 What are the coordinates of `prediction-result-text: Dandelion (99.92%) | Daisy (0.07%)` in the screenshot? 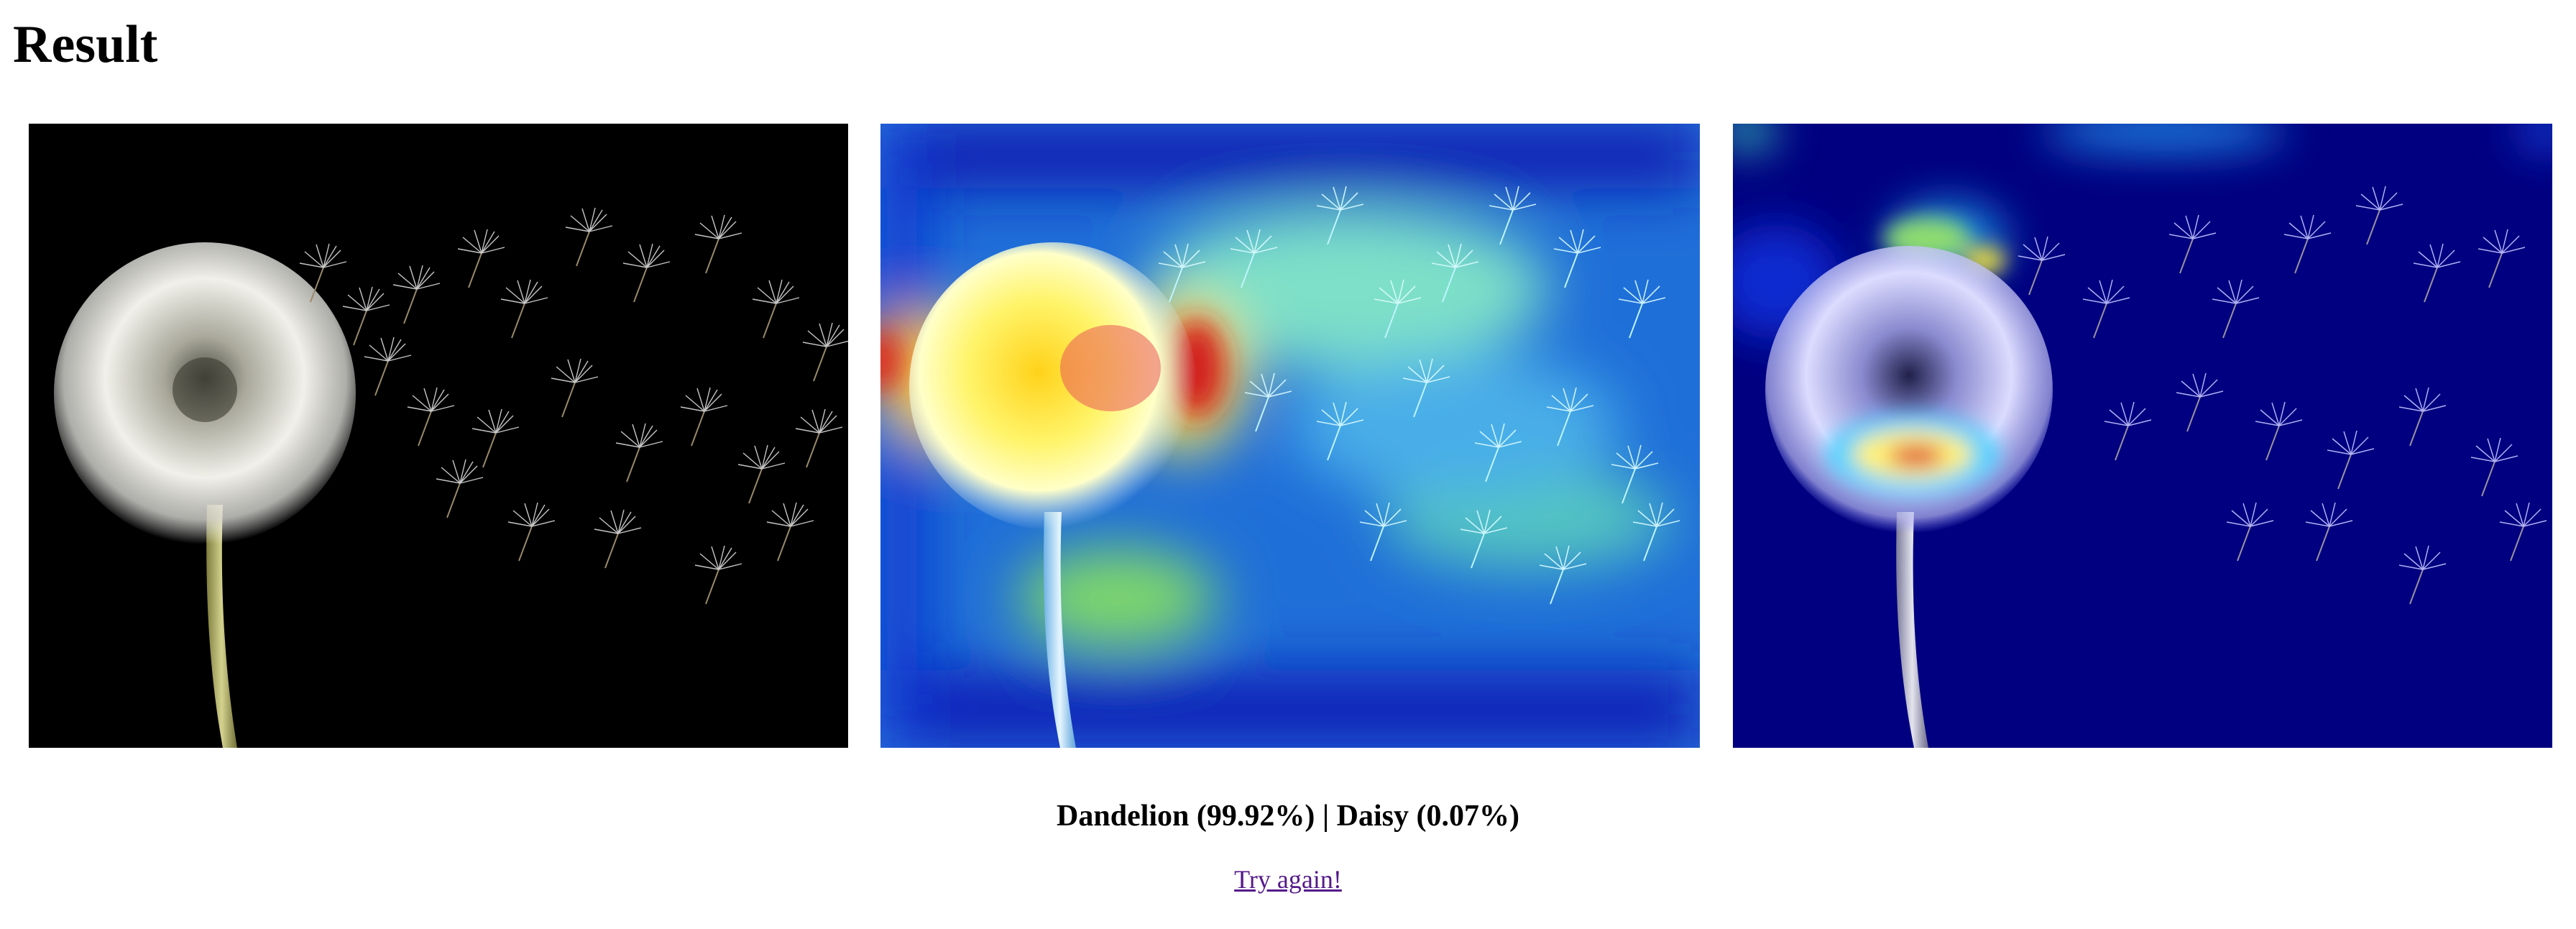 It's located at (1288, 816).